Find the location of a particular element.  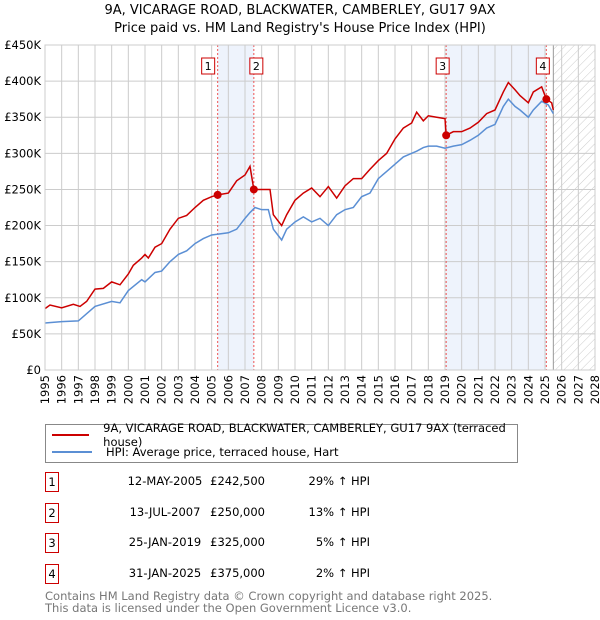

sale-label: 3 is located at coordinates (442, 66).